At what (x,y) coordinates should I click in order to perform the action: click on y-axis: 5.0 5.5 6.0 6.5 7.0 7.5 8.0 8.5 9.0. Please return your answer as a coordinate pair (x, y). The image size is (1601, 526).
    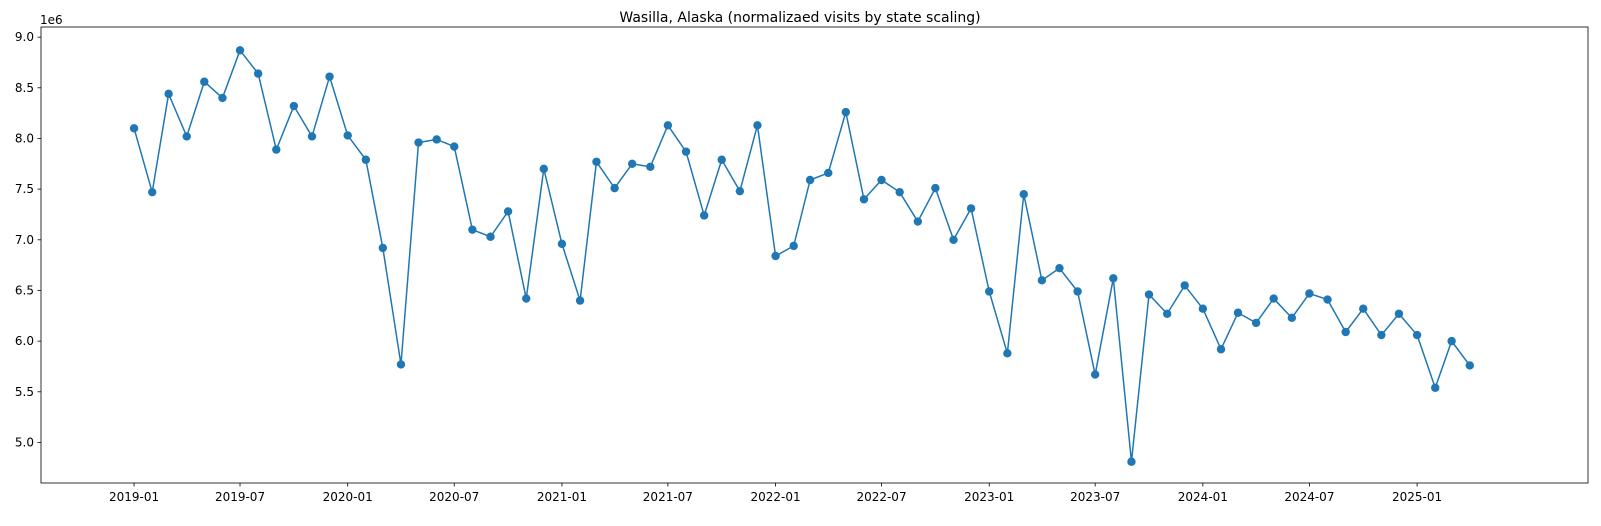
    Looking at the image, I should click on (28, 239).